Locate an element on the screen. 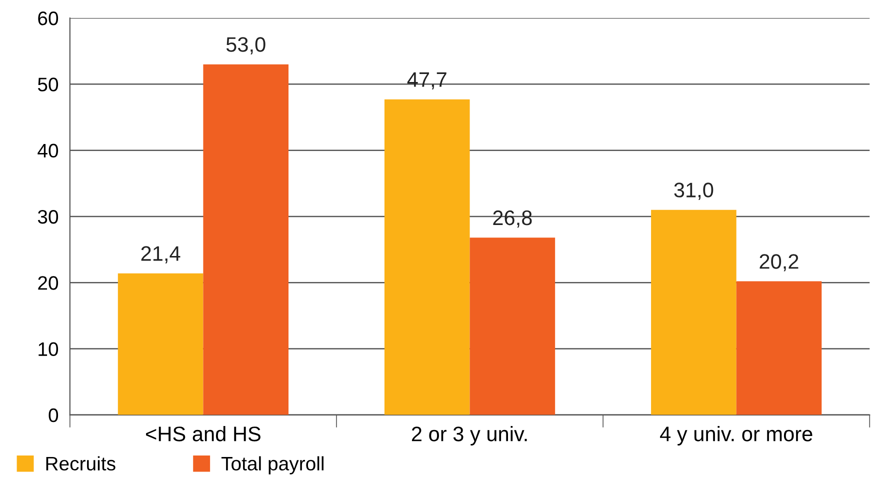 This screenshot has width=874, height=487. y-tick-label: 50 is located at coordinates (48, 85).